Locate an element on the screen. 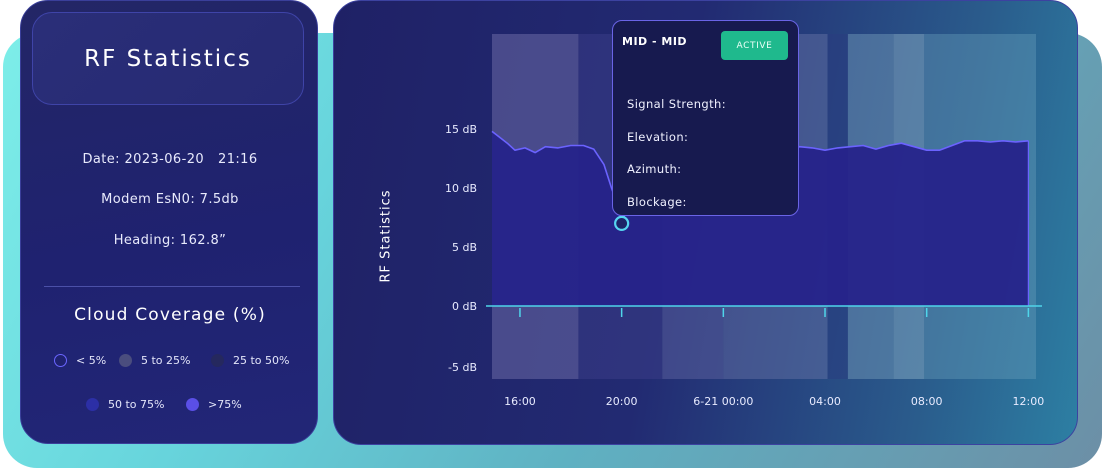  x-tick-label: 04:00 is located at coordinates (825, 401).